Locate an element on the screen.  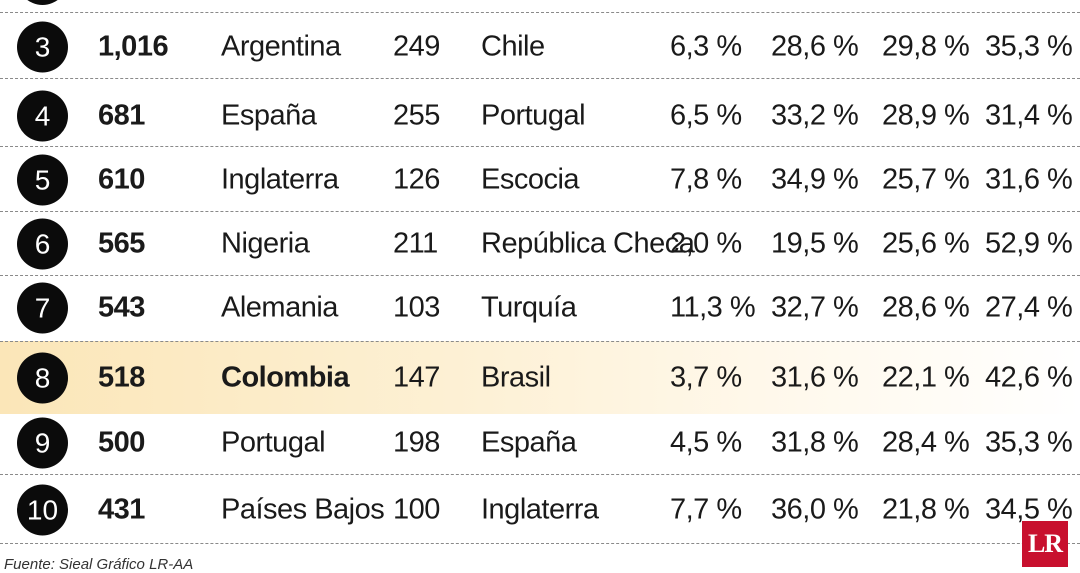
lr-logo: LR is located at coordinates (1045, 544).